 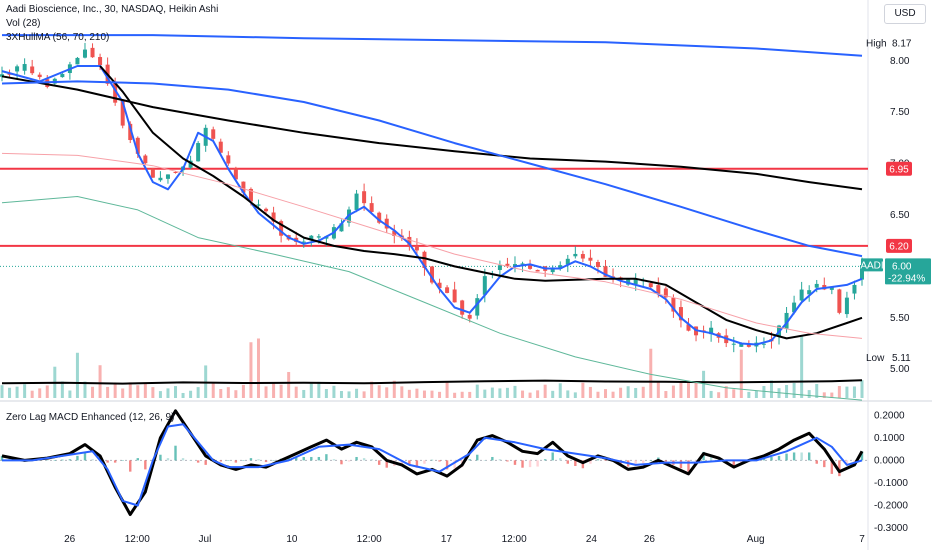 What do you see at coordinates (432, 465) in the screenshot?
I see `macd-signal-line` at bounding box center [432, 465].